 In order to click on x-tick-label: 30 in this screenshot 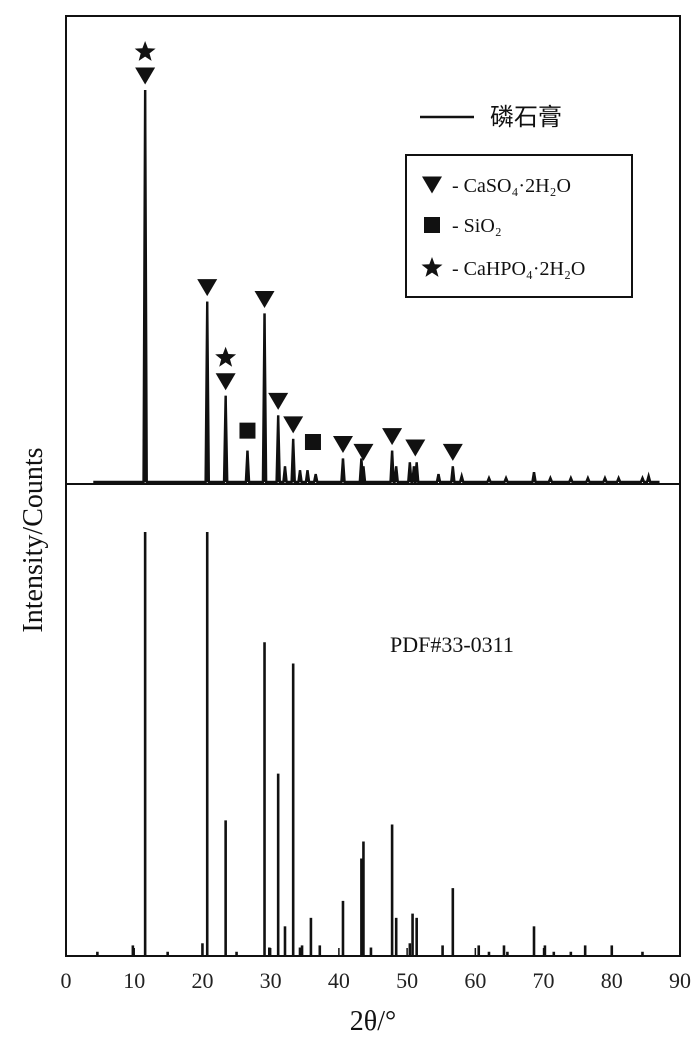, I will do `click(271, 980)`.